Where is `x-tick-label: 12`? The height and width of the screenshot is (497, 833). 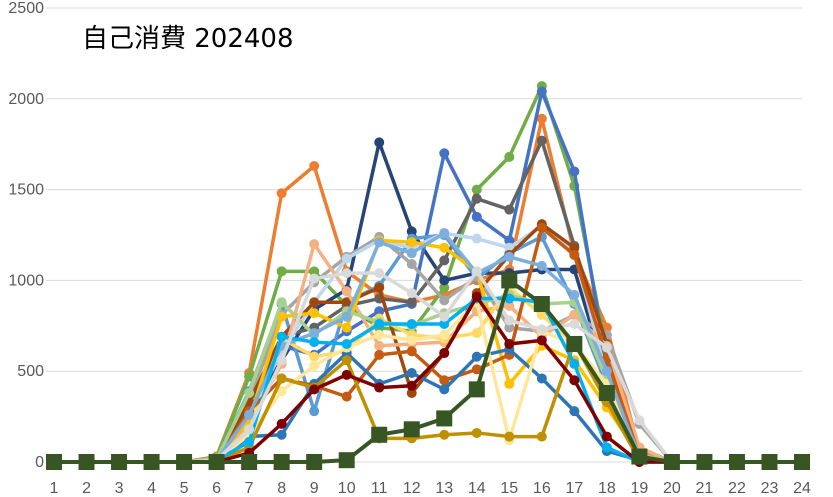 x-tick-label: 12 is located at coordinates (412, 488).